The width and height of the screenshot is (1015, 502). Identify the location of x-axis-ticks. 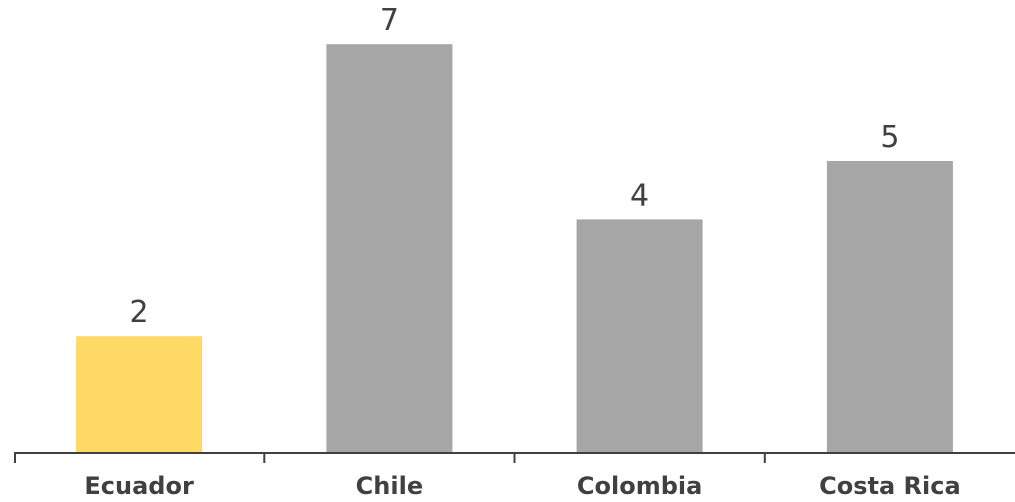
(390, 458).